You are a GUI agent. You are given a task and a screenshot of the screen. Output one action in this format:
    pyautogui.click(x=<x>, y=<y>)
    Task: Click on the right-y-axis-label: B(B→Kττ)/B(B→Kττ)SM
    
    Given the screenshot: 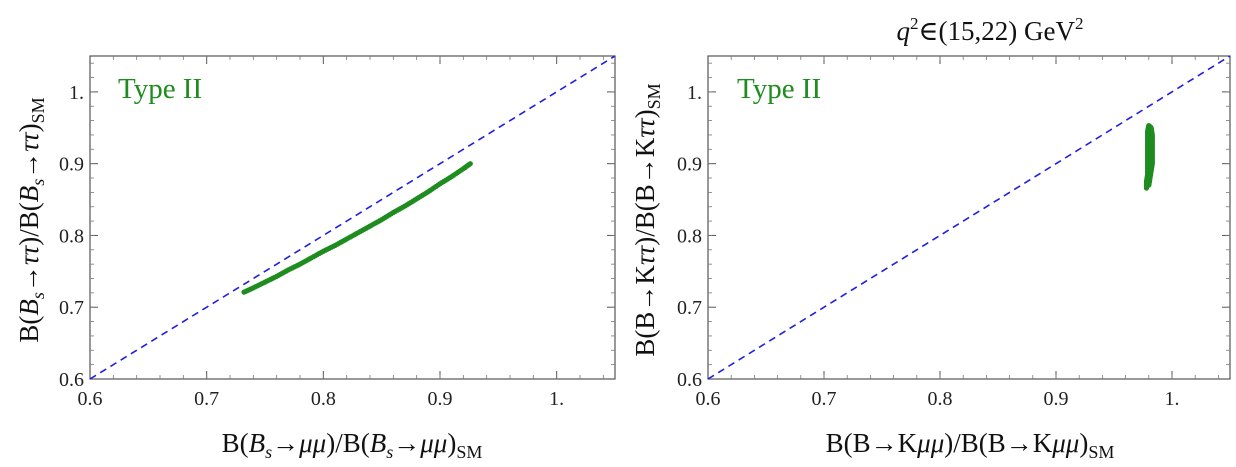 What is the action you would take?
    pyautogui.click(x=647, y=219)
    